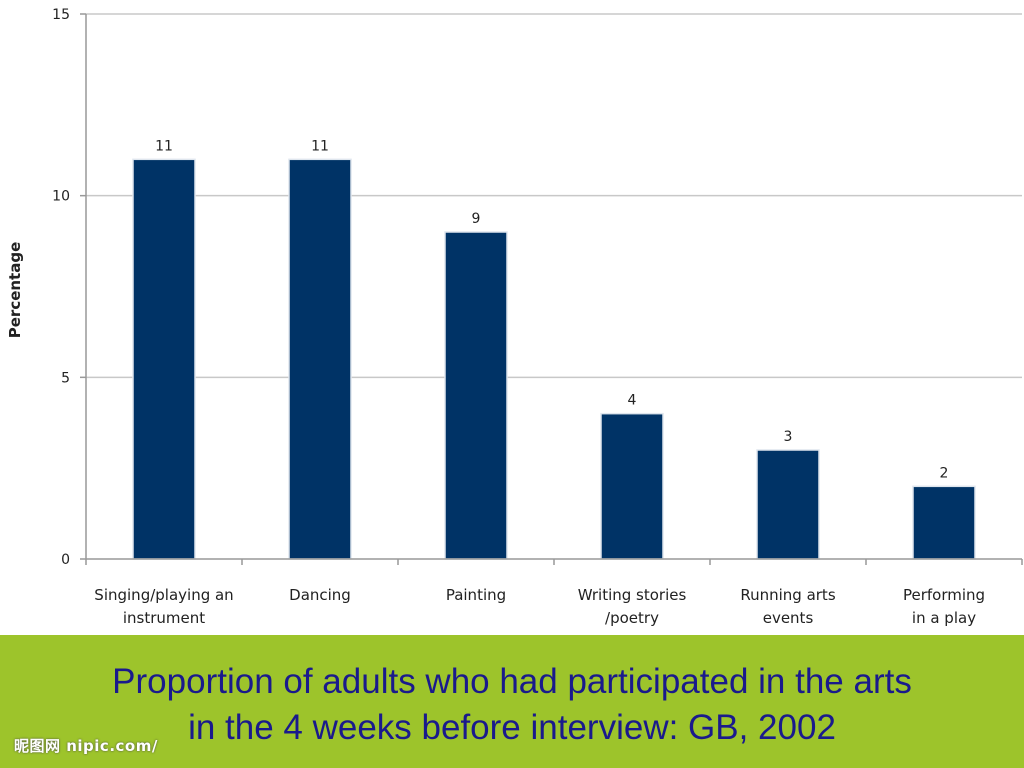  Describe the element at coordinates (65, 560) in the screenshot. I see `y-tick-label: 0` at that location.